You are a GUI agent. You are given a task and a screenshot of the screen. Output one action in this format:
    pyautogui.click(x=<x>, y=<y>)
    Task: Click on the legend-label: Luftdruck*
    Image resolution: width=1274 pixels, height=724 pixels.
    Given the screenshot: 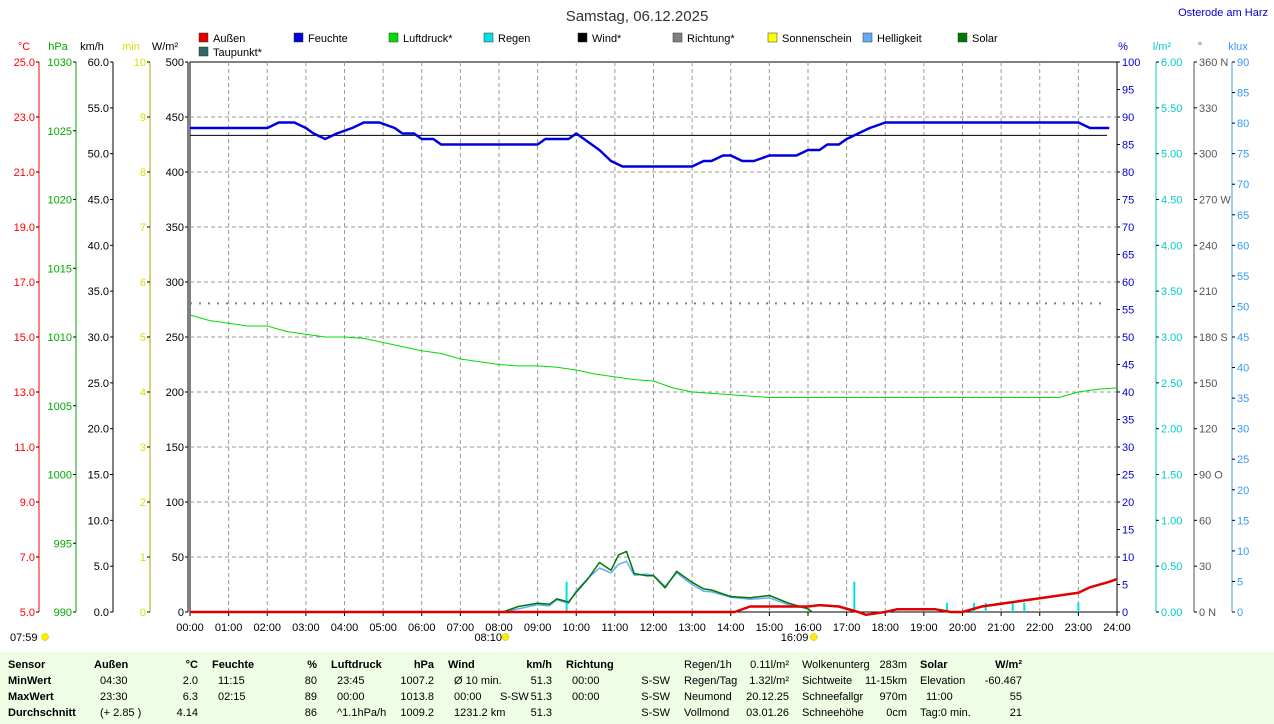 What is the action you would take?
    pyautogui.click(x=428, y=39)
    